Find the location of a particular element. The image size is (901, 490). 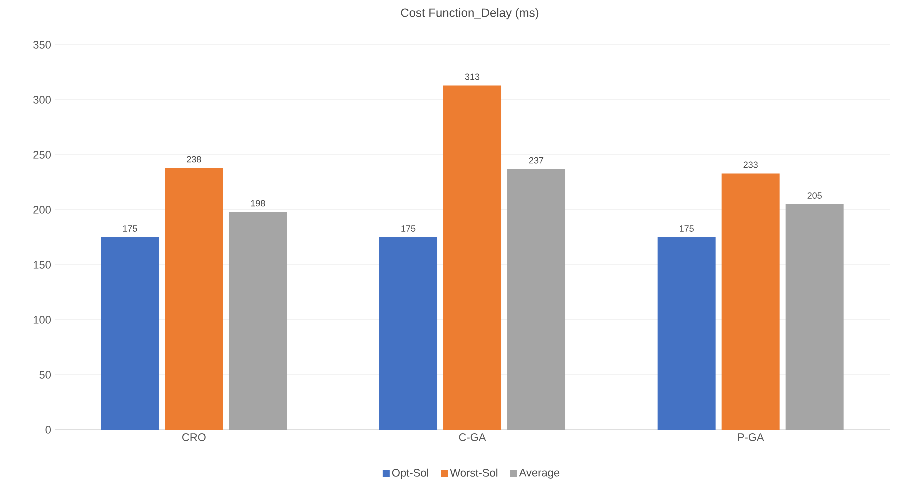

x-tick-label: C-GA is located at coordinates (472, 438).